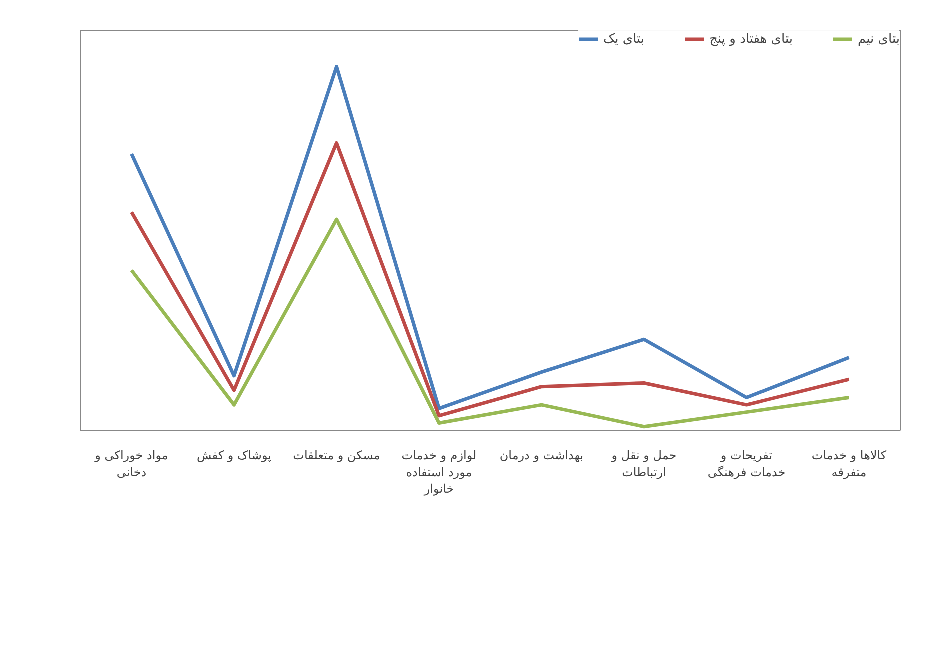 The image size is (931, 671). Describe the element at coordinates (439, 472) in the screenshot. I see `x-tick-label: لوازم و خدمات مورد استفاده خانوار` at that location.